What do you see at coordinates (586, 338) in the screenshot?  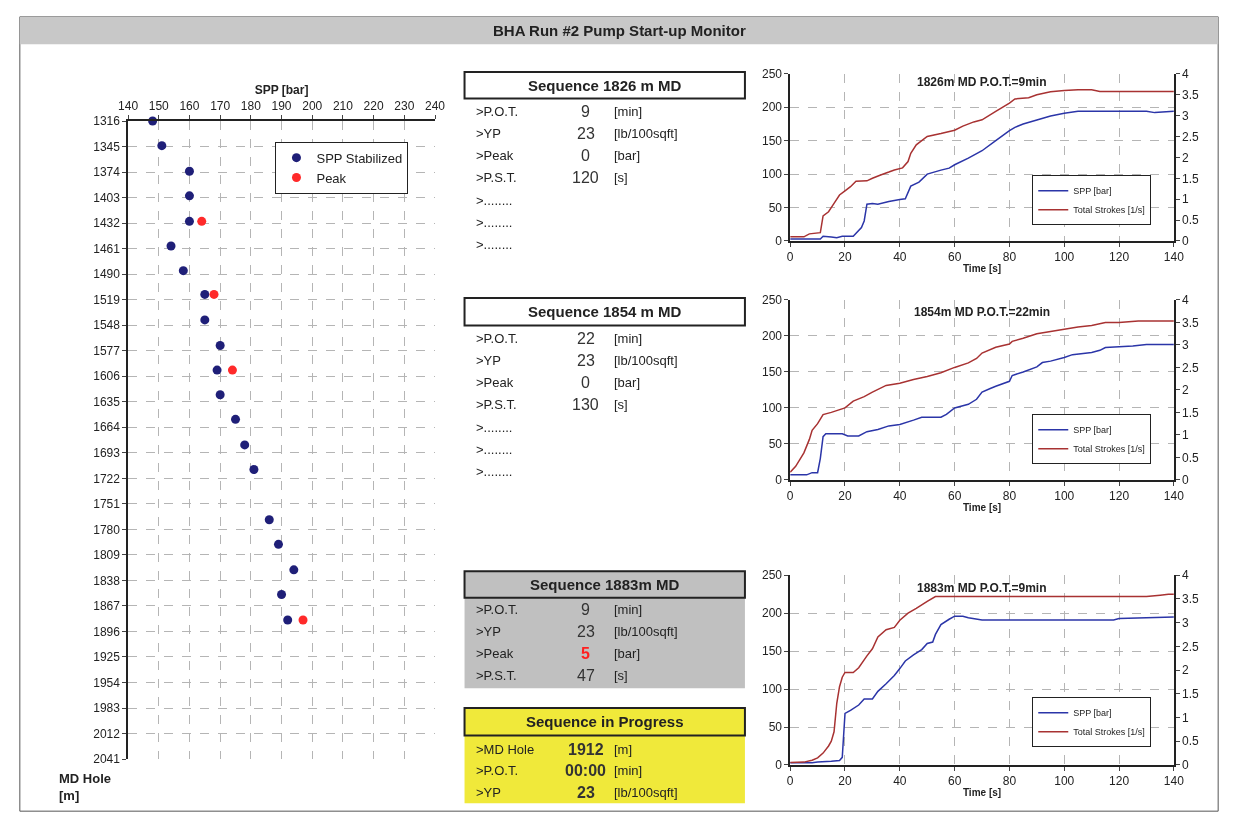 I see `text: 22` at bounding box center [586, 338].